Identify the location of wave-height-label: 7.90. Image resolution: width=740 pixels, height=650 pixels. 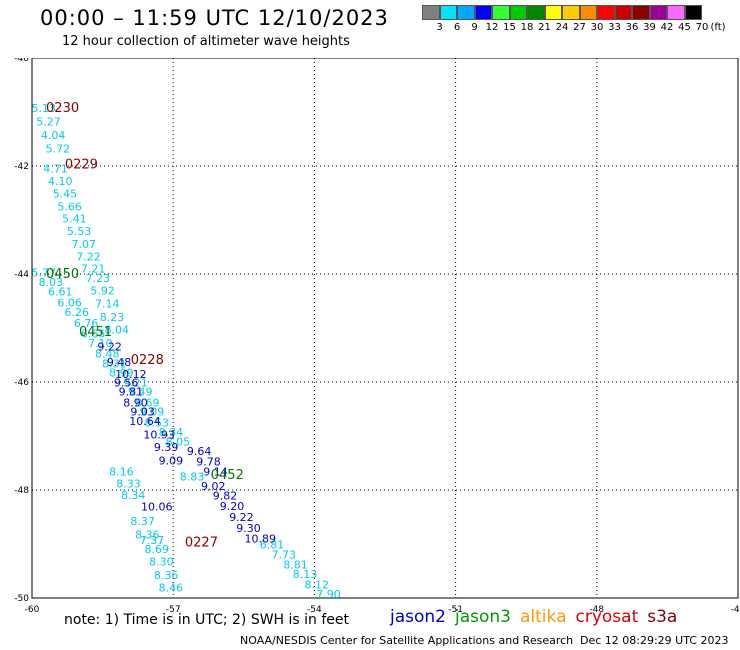
(328, 594).